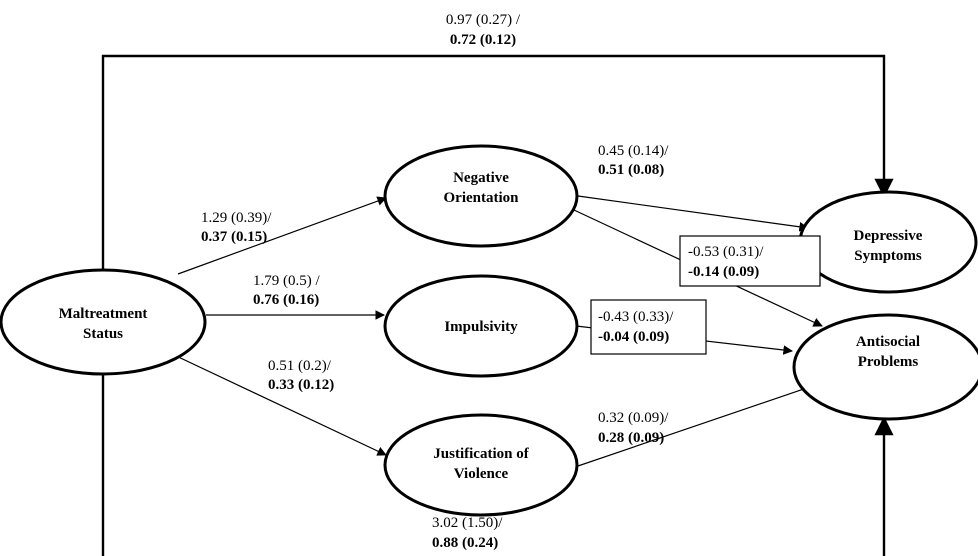  Describe the element at coordinates (705, 422) in the screenshot. I see `path-jus-anti` at that location.